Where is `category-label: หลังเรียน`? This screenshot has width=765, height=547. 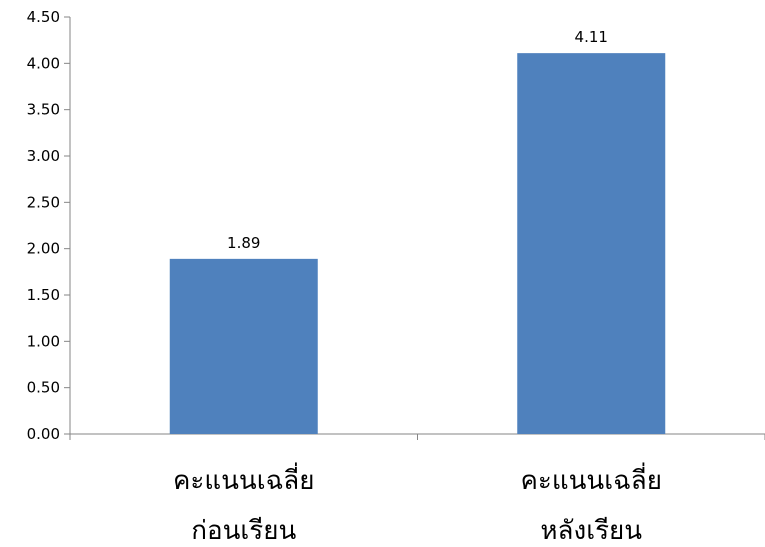
category-label: หลังเรียน is located at coordinates (591, 531).